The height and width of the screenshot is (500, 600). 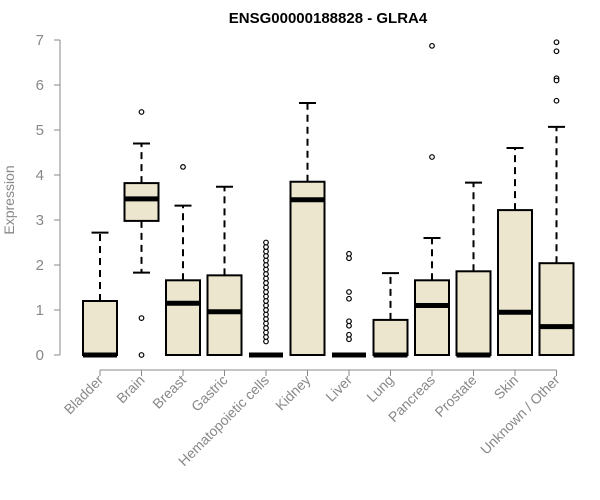 What do you see at coordinates (379, 388) in the screenshot?
I see `x-tick-label: Lung` at bounding box center [379, 388].